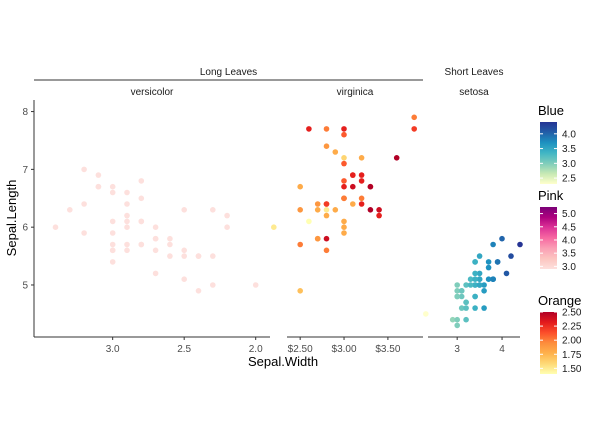  Describe the element at coordinates (228, 72) in the screenshot. I see `group-label: Long Leaves` at that location.